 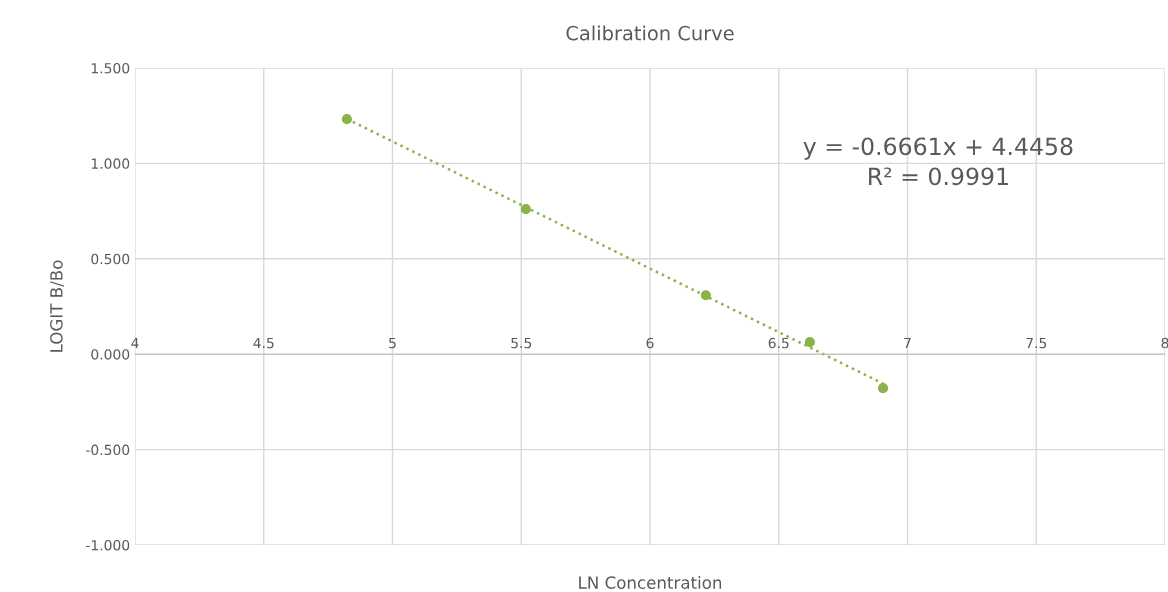 What do you see at coordinates (650, 582) in the screenshot?
I see `x-axis-title: LN Concentration` at bounding box center [650, 582].